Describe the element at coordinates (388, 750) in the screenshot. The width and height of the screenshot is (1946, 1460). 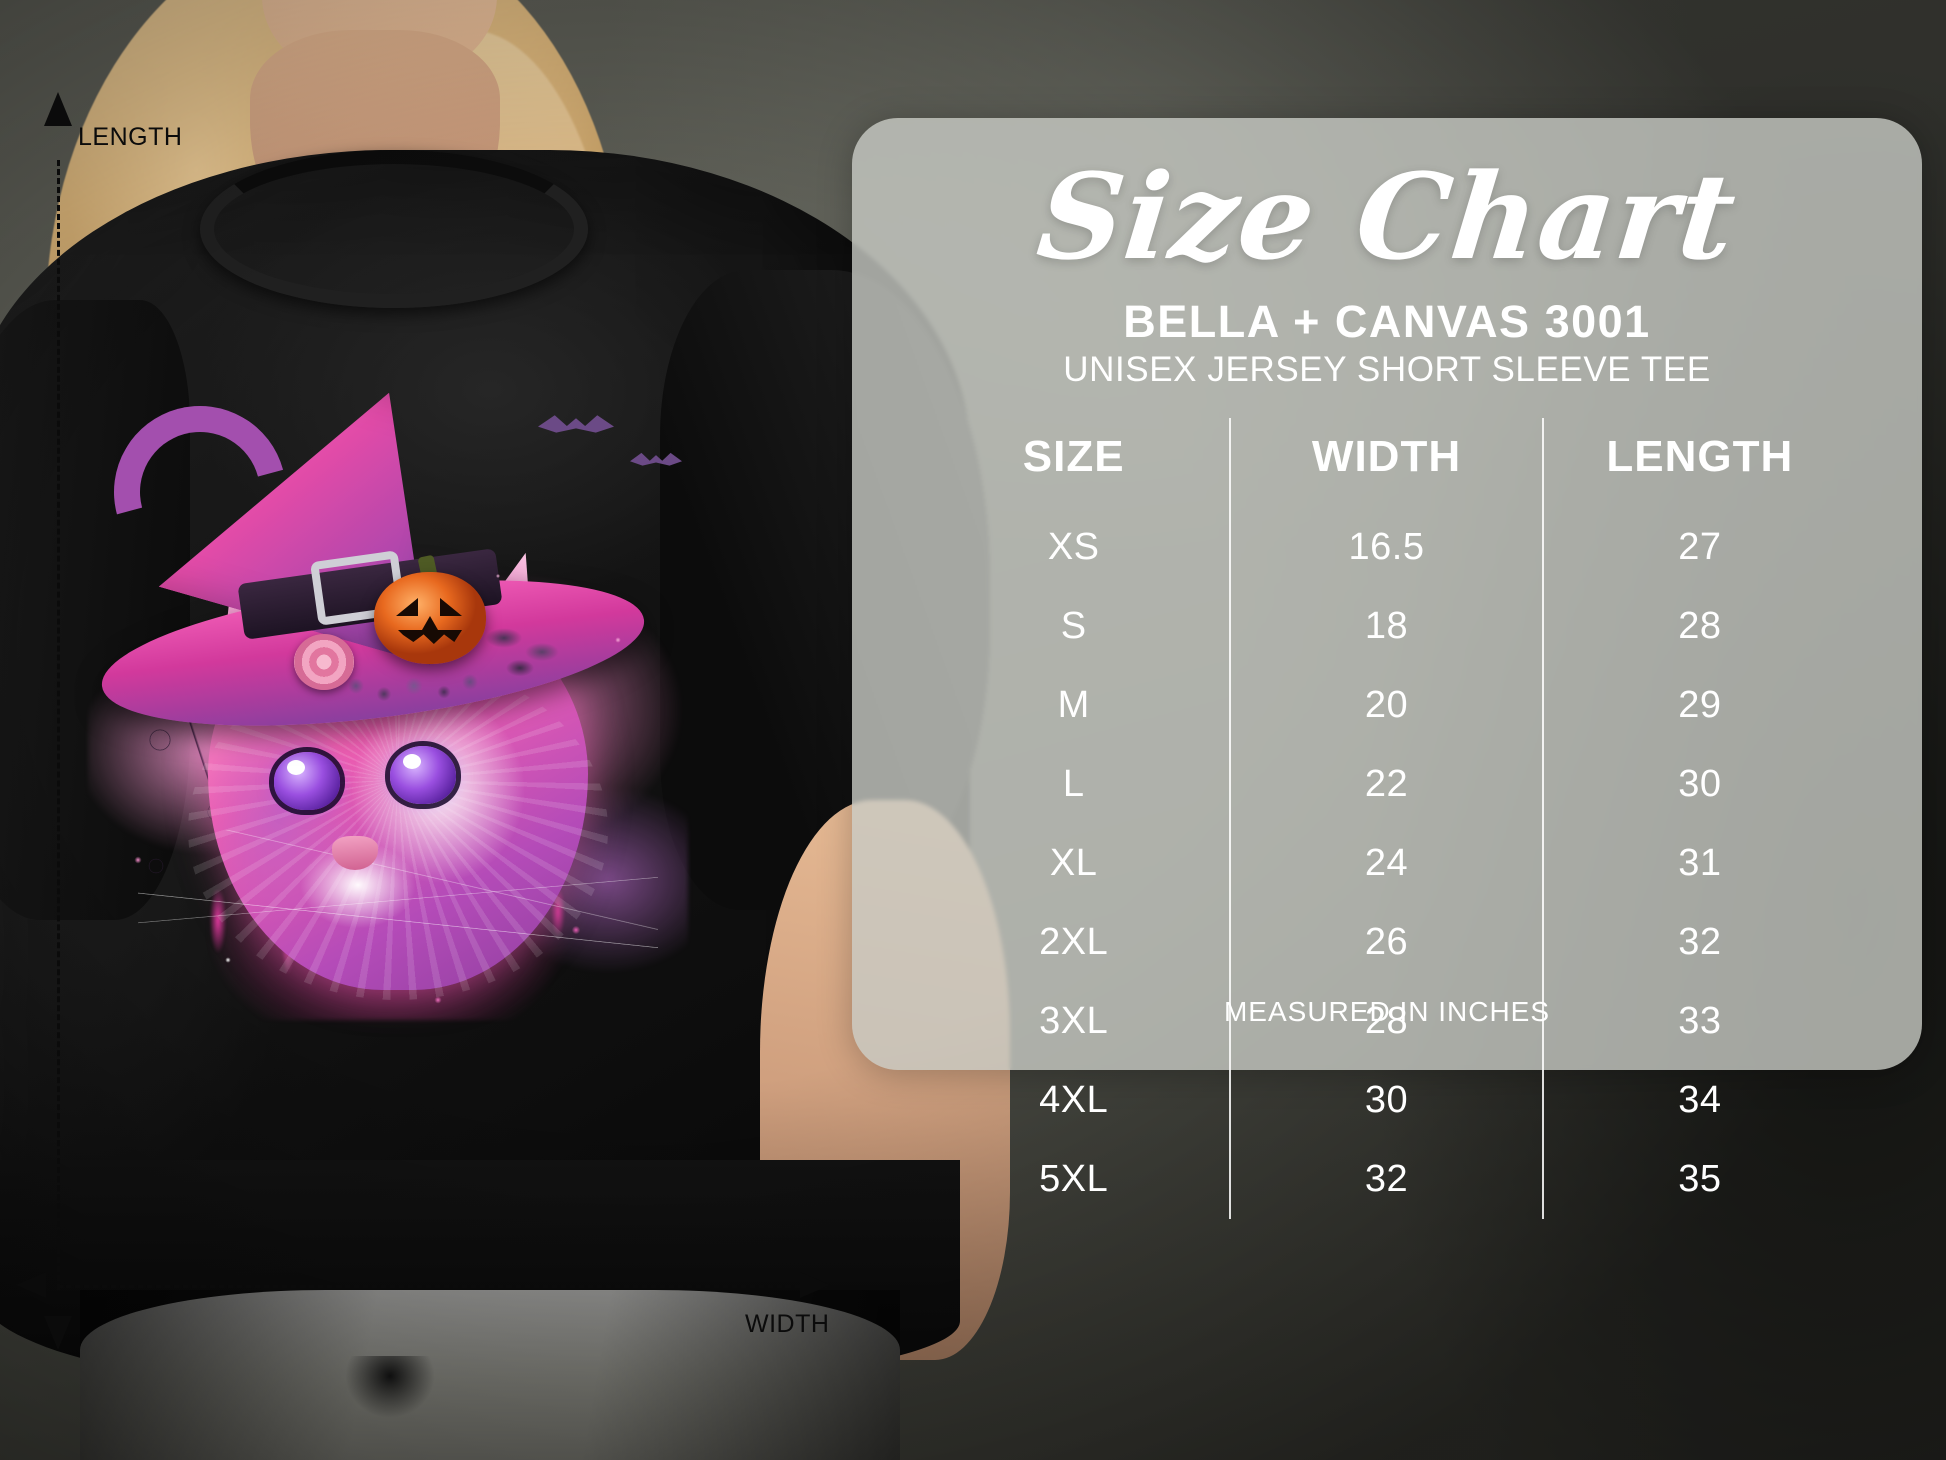
I see `paint-speckles` at that location.